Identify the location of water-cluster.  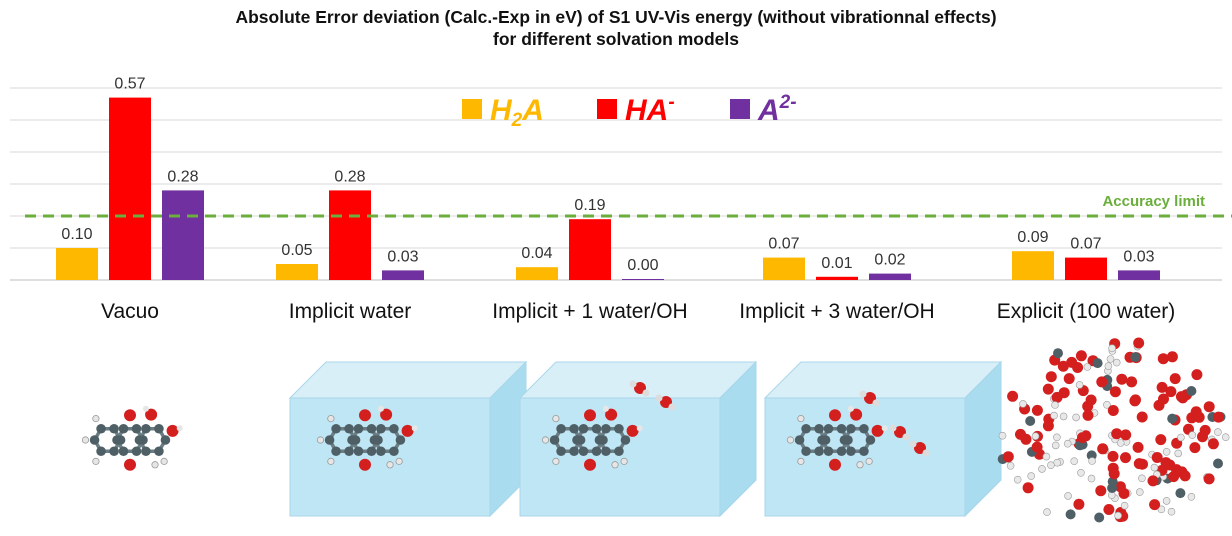
(1113, 430).